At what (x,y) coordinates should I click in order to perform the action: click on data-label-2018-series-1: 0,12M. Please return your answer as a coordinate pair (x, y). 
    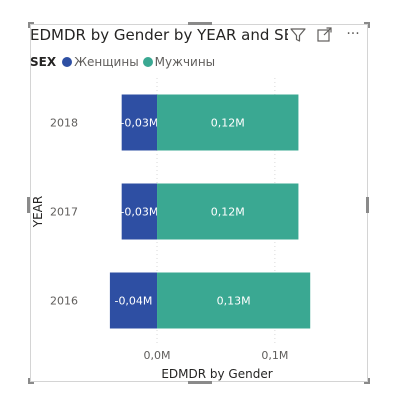
    Looking at the image, I should click on (228, 123).